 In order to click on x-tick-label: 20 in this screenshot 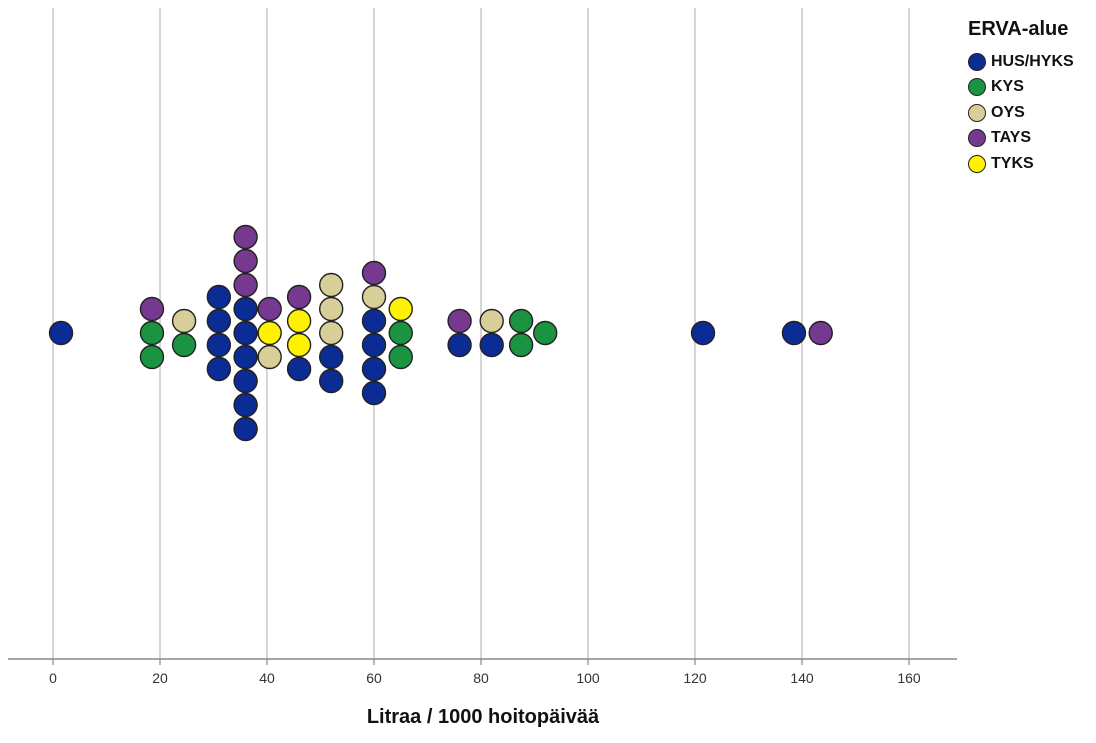, I will do `click(160, 678)`.